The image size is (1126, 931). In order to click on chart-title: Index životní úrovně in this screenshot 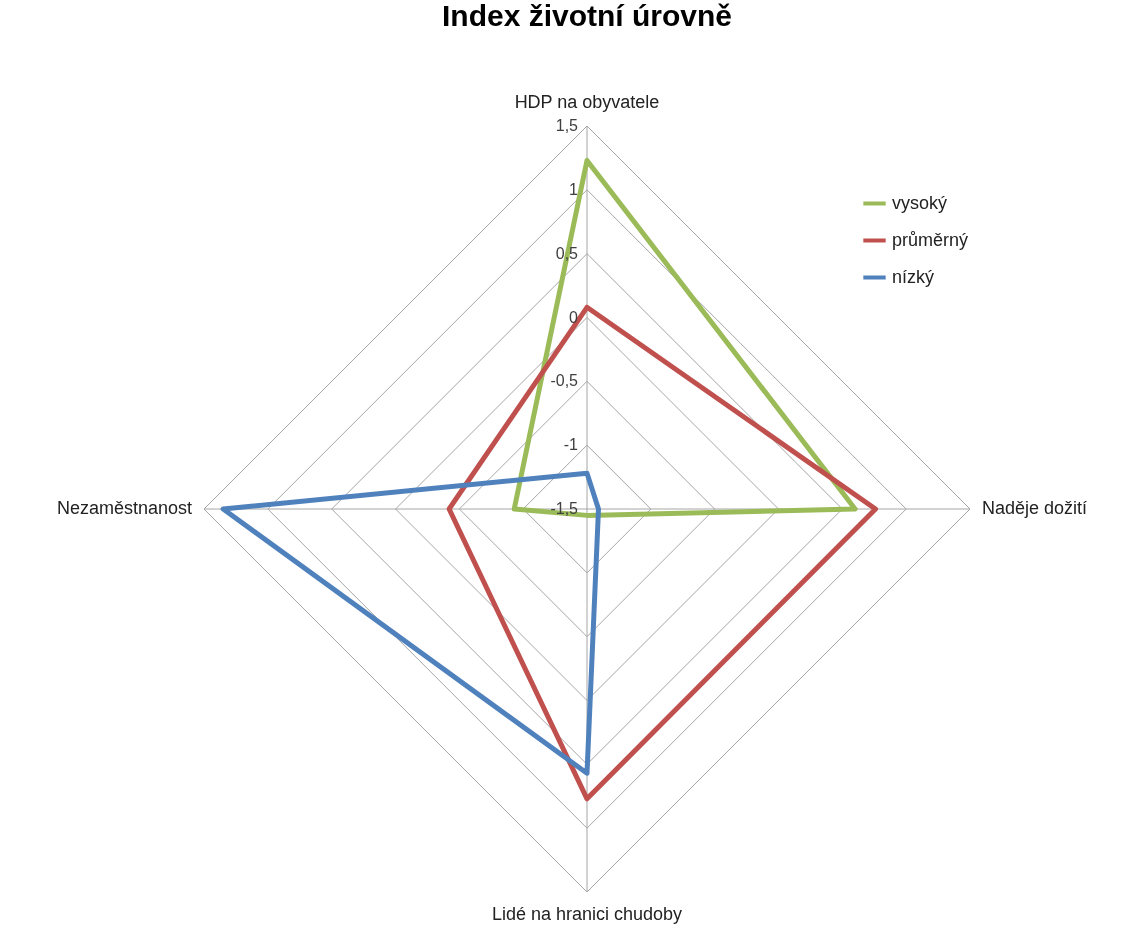, I will do `click(587, 16)`.